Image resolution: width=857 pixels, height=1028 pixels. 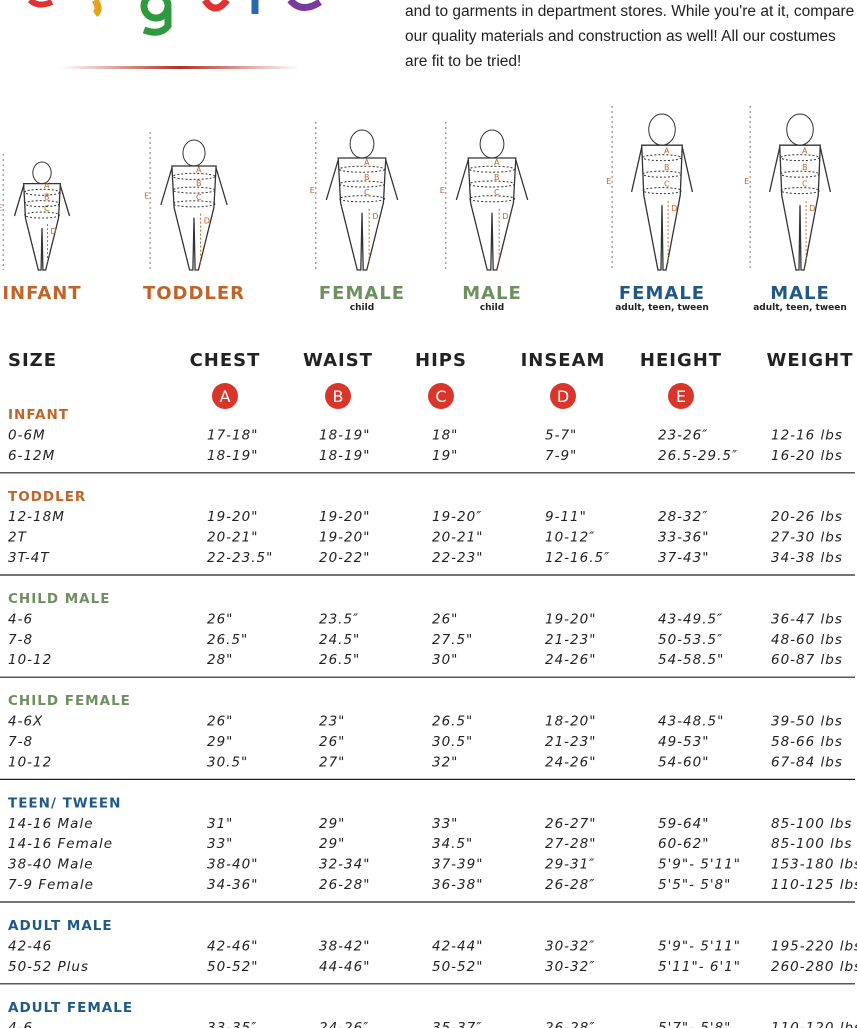 I want to click on cell: 38-40 Male, so click(x=51, y=865).